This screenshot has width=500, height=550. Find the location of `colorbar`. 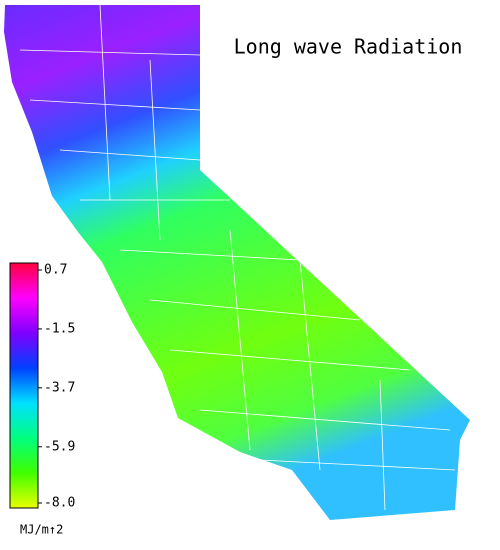

colorbar is located at coordinates (24, 385).